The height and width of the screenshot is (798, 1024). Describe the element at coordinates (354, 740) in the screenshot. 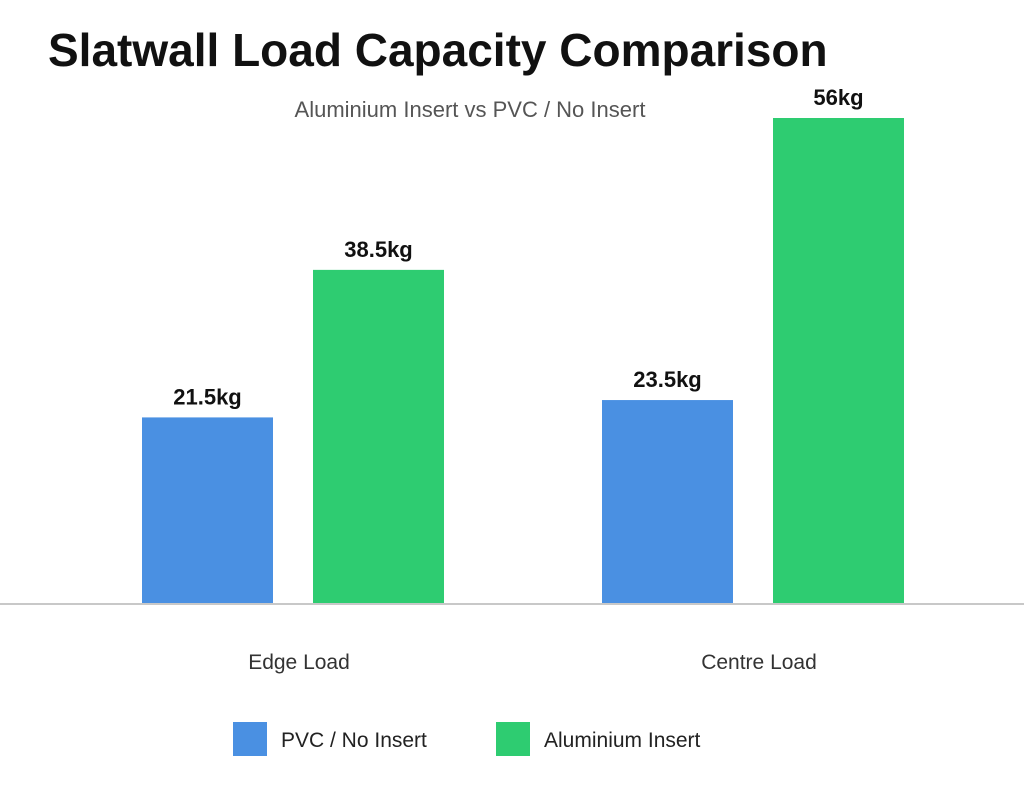

I see `legend-label-pvc: PVC / No Insert` at that location.